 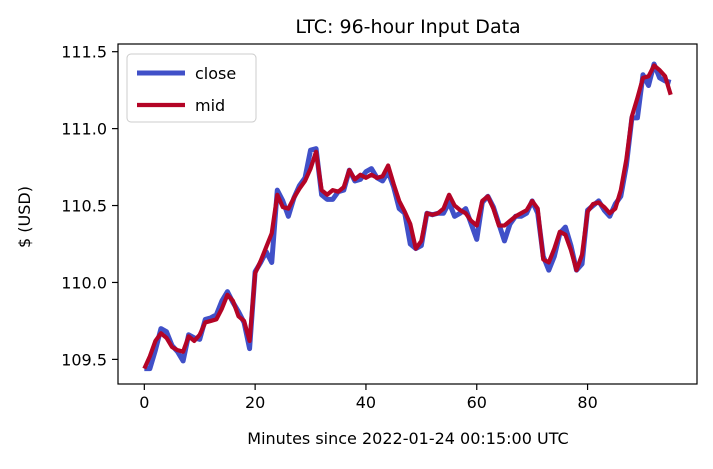 I want to click on x-tick-label: 0, so click(x=144, y=402).